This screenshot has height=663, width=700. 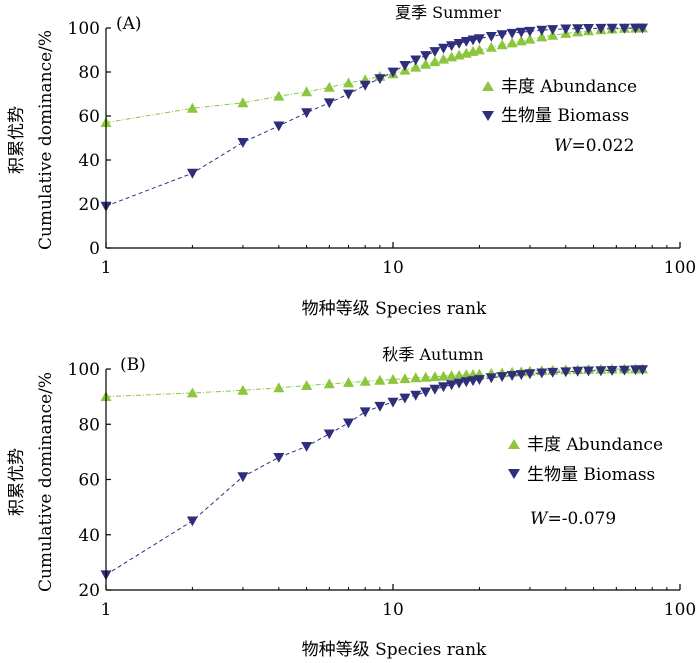 I want to click on panel-b-legend-biomass-label: 生物量 Biomass, so click(x=591, y=475).